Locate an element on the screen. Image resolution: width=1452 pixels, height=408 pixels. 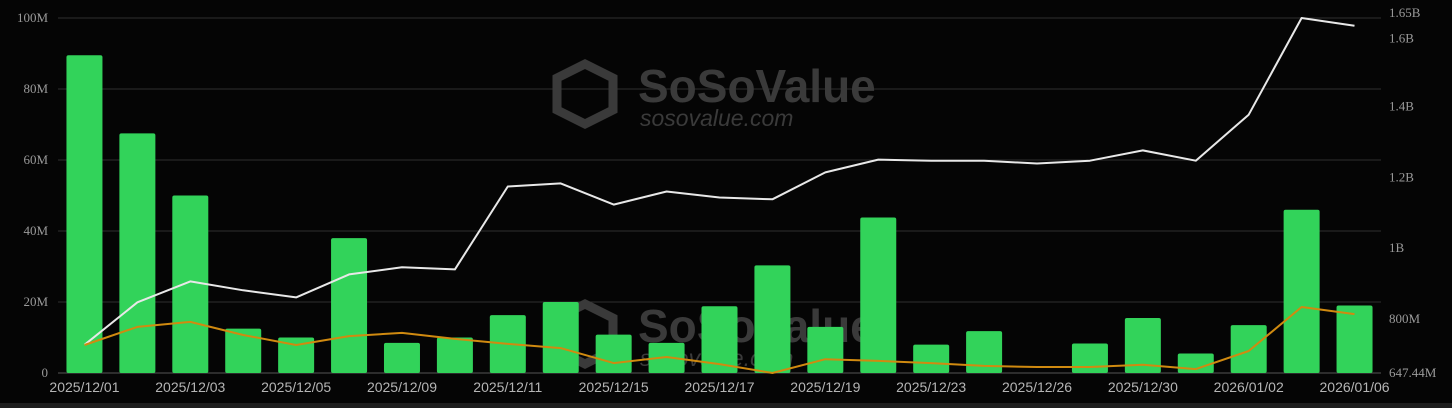
x-tick-label: 2025/12/11 is located at coordinates (507, 387).